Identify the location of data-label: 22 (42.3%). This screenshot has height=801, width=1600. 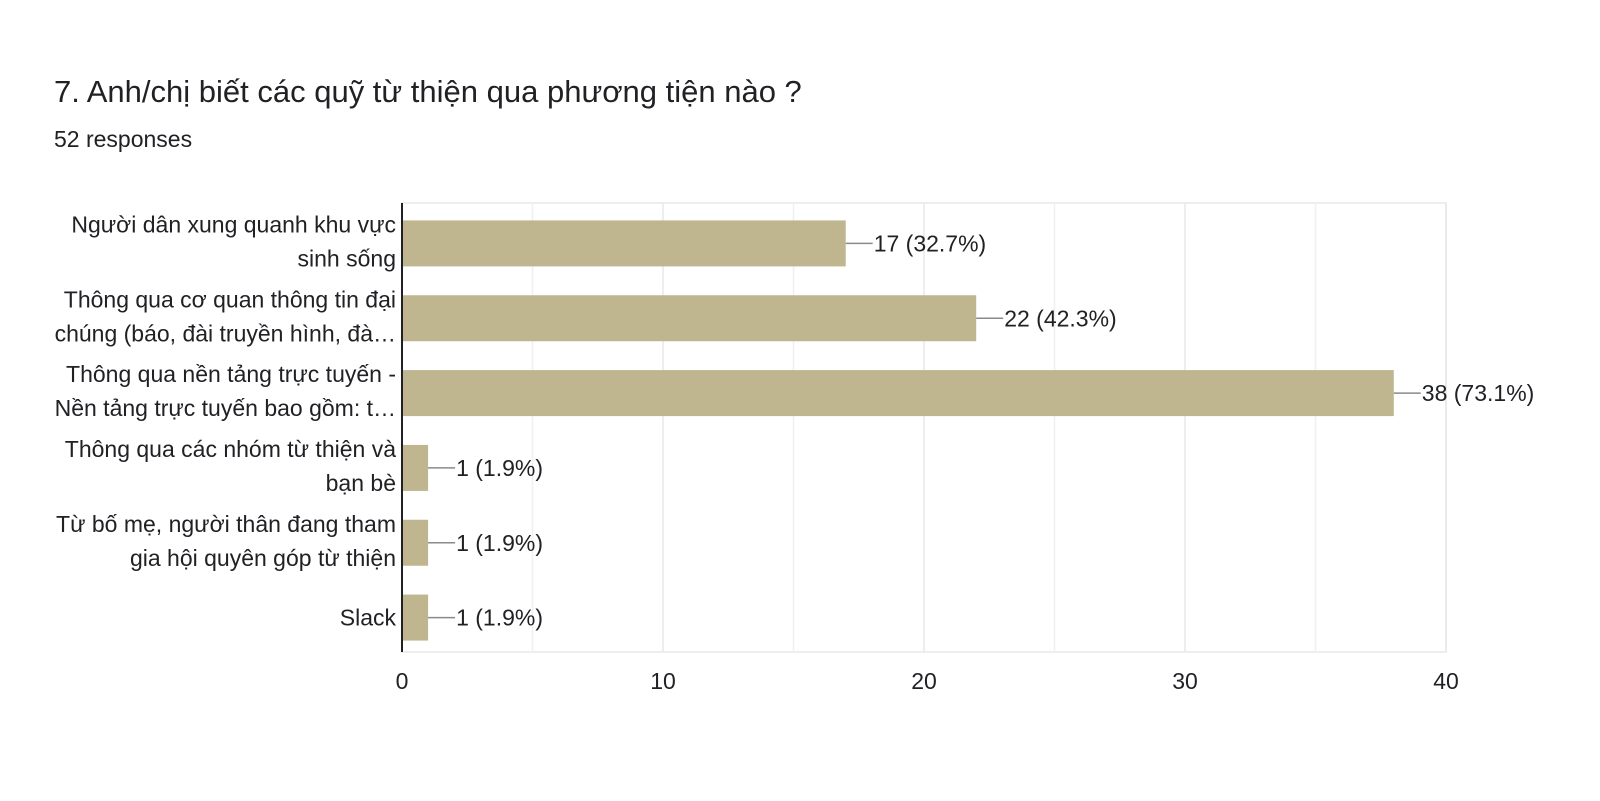
(1060, 318).